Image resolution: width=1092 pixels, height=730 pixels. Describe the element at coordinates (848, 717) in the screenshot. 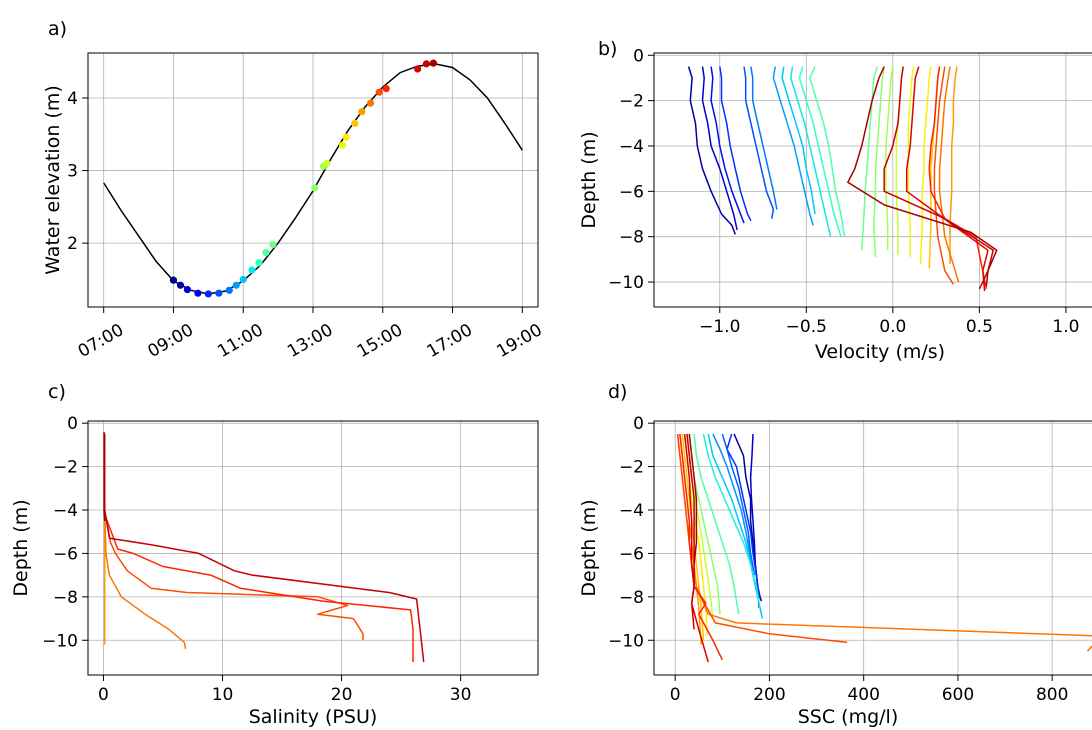

I see `panel-d-xlabel: SSC (mg/l)` at that location.